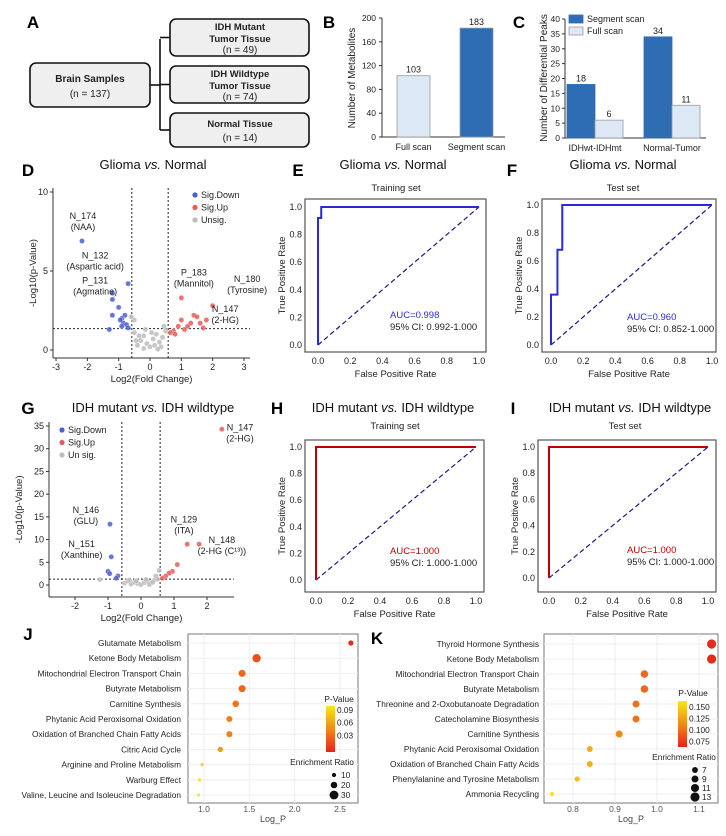 The height and width of the screenshot is (836, 726). What do you see at coordinates (239, 37) in the screenshot?
I see `group-box` at bounding box center [239, 37].